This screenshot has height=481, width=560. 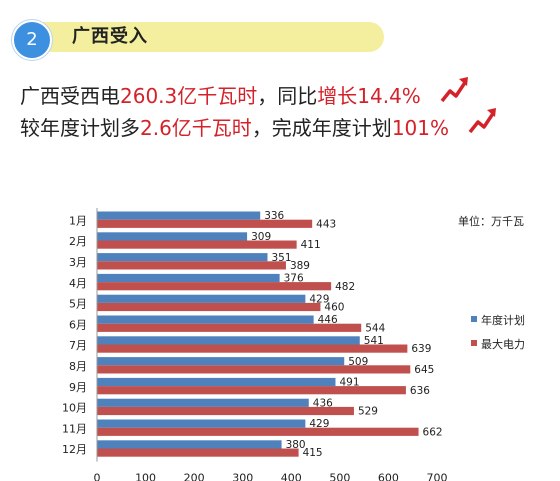 I want to click on data-label: 509, so click(x=358, y=362).